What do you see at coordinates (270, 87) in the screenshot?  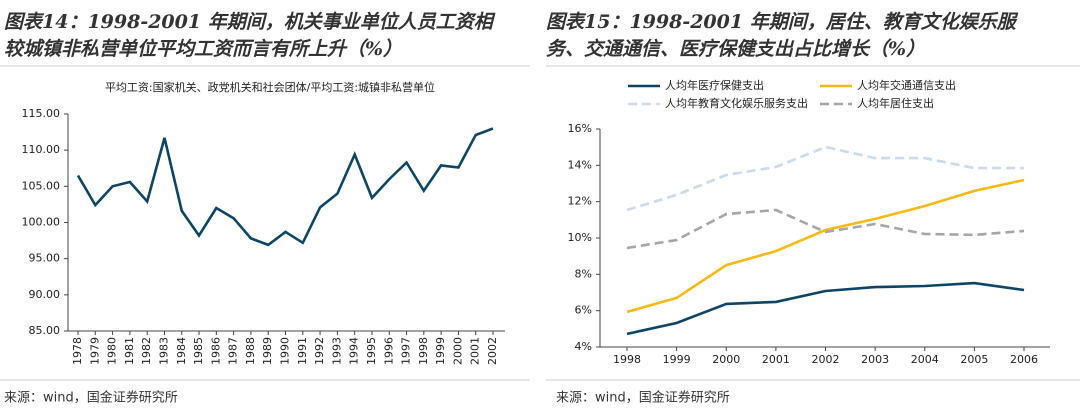 I see `chart-subtitle: 平均工资:国家机关、政党机关和社会团体/平均工资:城镇非私营单位` at bounding box center [270, 87].